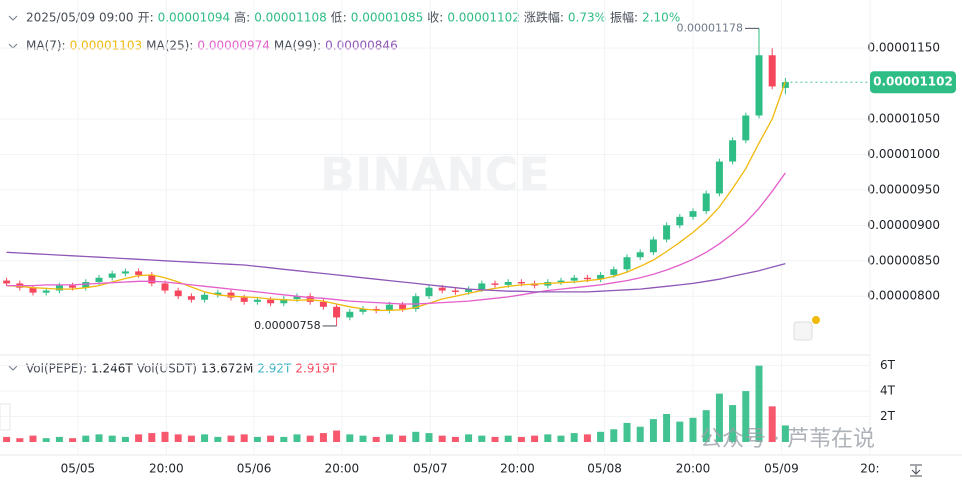  Describe the element at coordinates (888, 365) in the screenshot. I see `v-tick-label: 6T` at that location.